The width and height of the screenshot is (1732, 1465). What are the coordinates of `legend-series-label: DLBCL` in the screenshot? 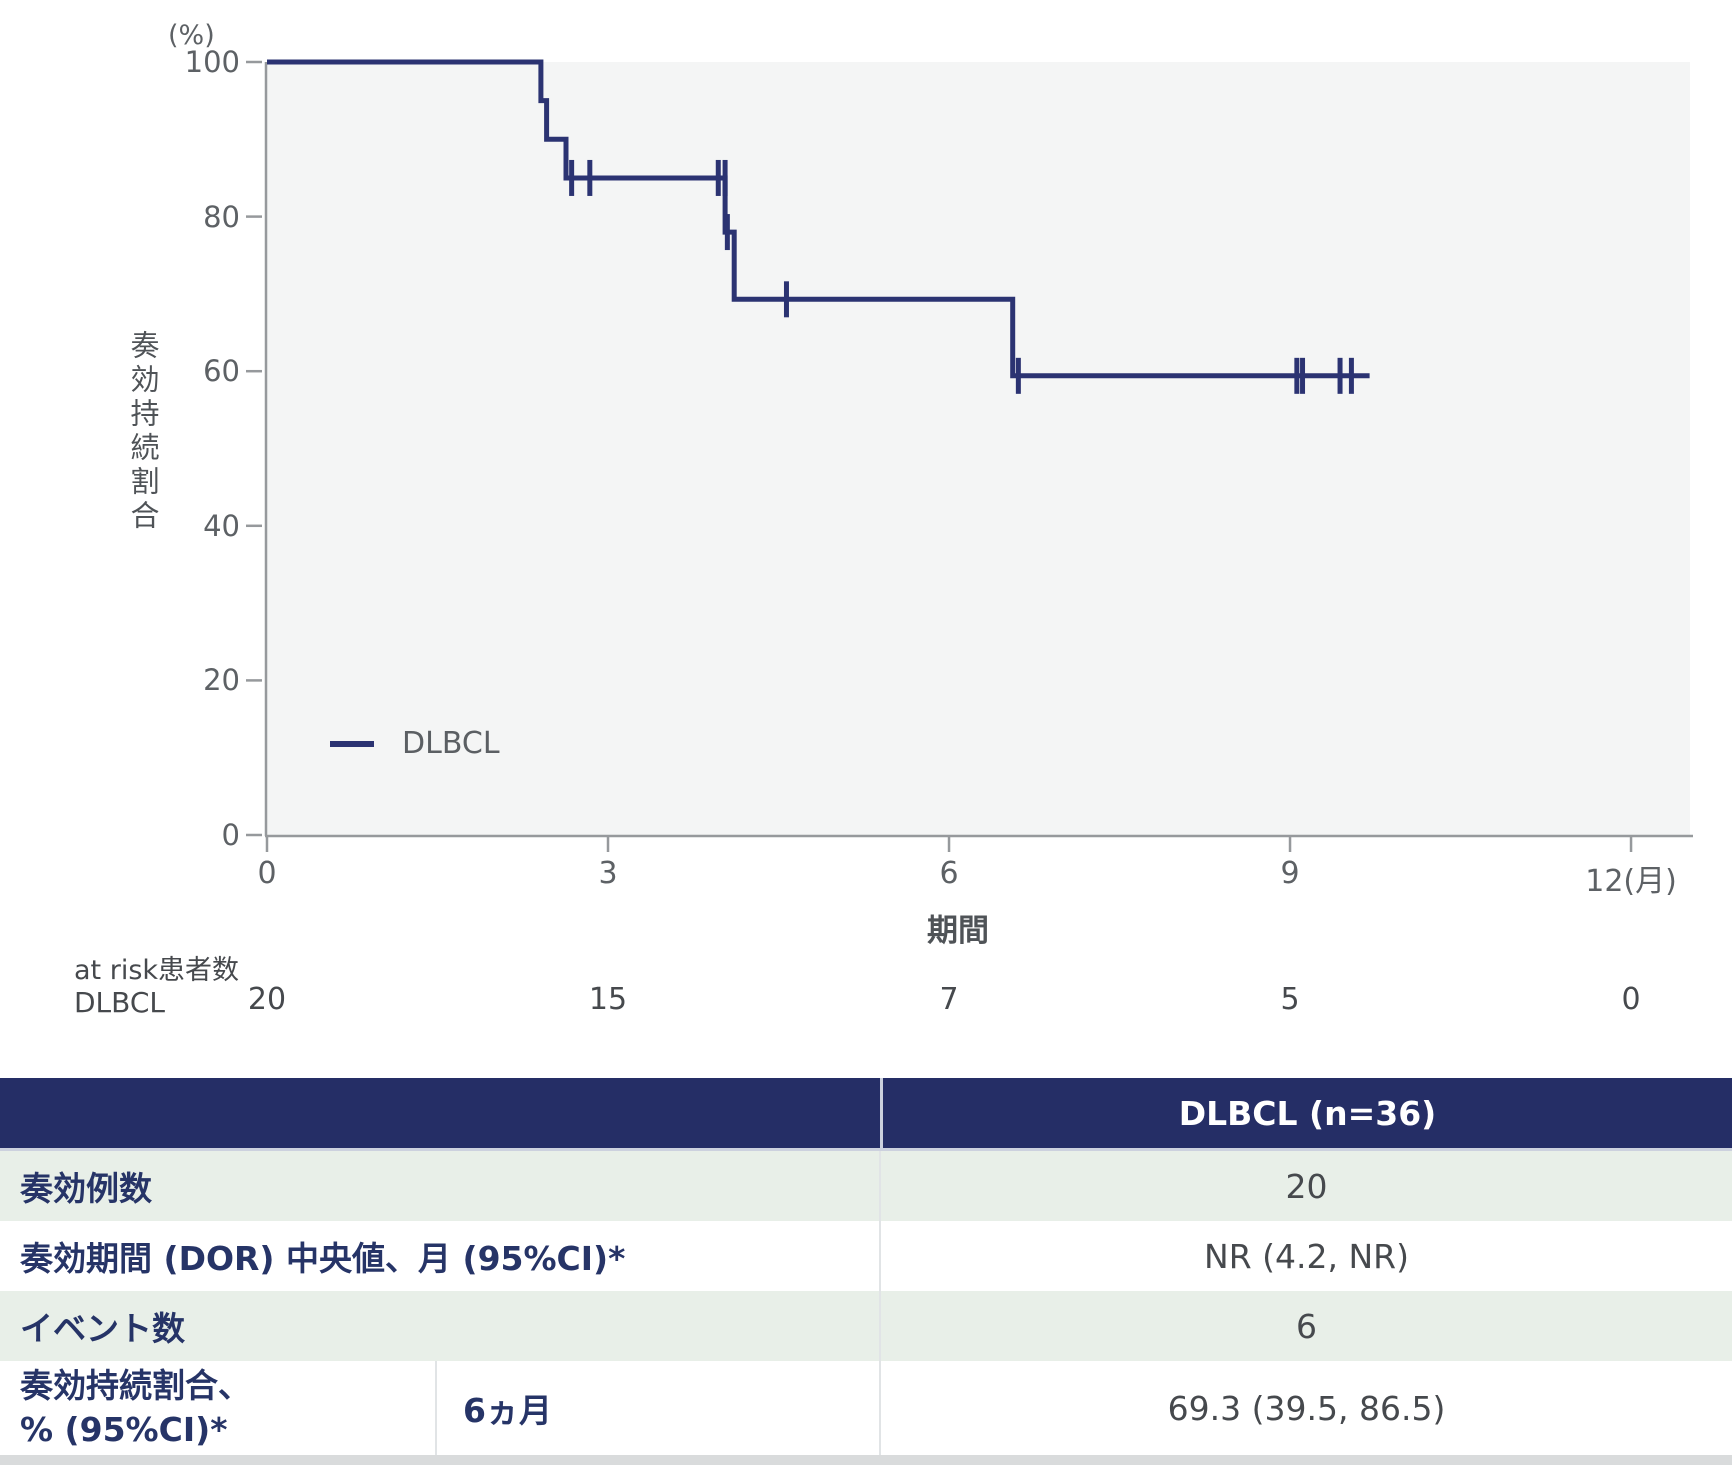 It's located at (451, 743).